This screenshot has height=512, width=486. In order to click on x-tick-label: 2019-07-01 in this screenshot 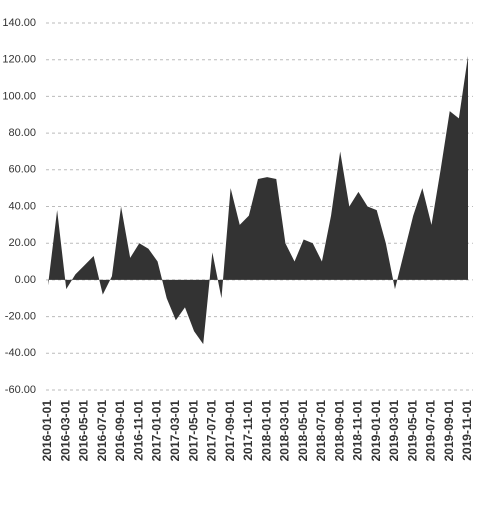, I will do `click(431, 431)`.